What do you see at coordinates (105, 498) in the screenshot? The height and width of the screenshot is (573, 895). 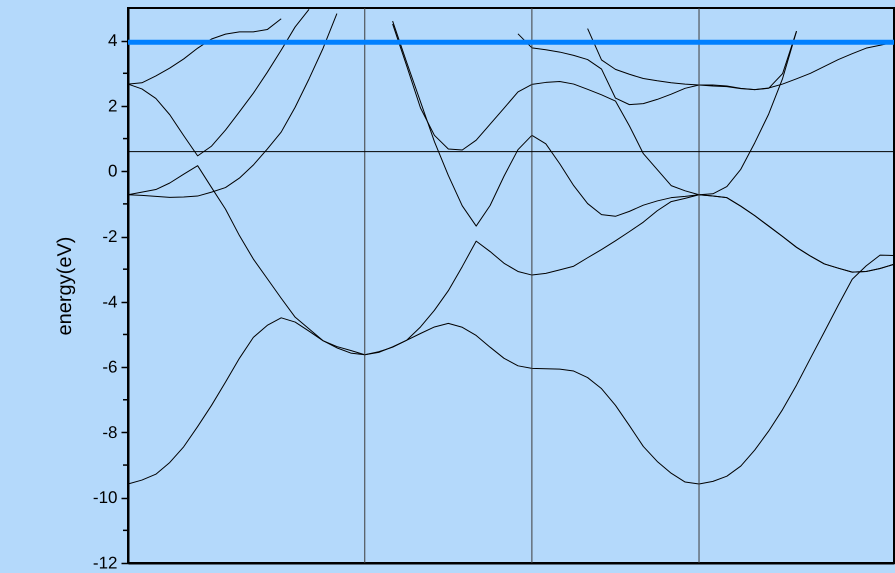 I see `y-tick-label: -10` at bounding box center [105, 498].